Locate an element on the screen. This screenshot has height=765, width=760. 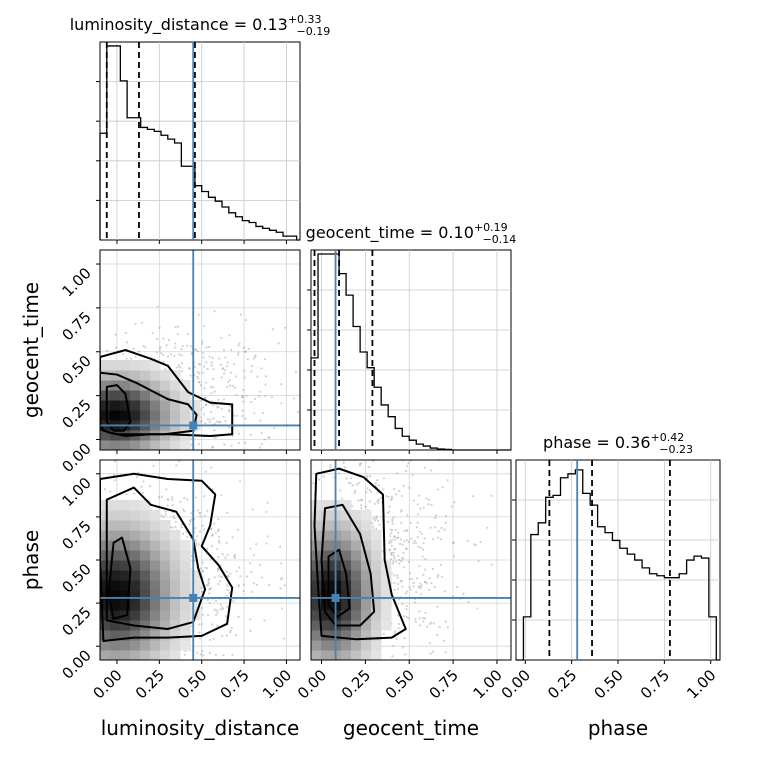
hist-panel-geocent_time is located at coordinates (409, 351).